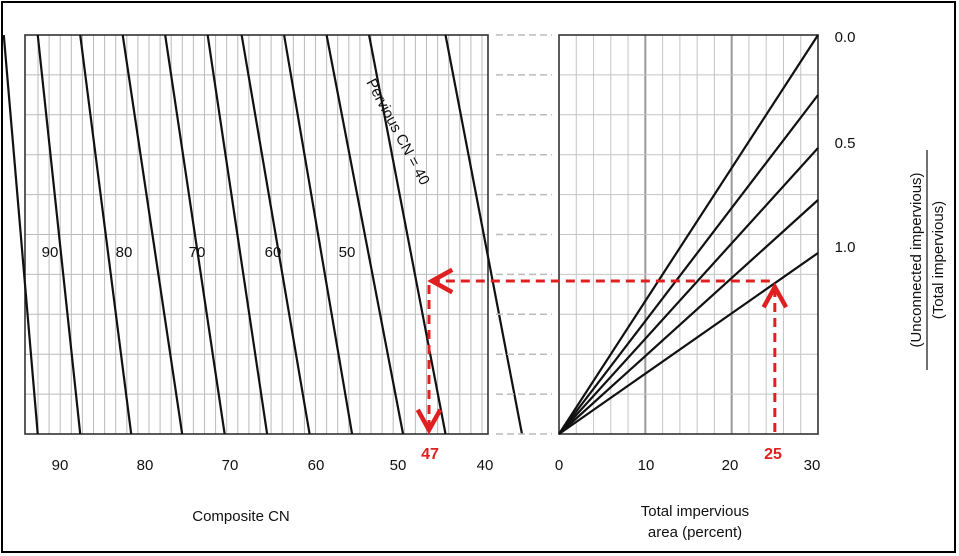 This screenshot has height=556, width=959. Describe the element at coordinates (152, 234) in the screenshot. I see `pervious-cn-80-line` at that location.